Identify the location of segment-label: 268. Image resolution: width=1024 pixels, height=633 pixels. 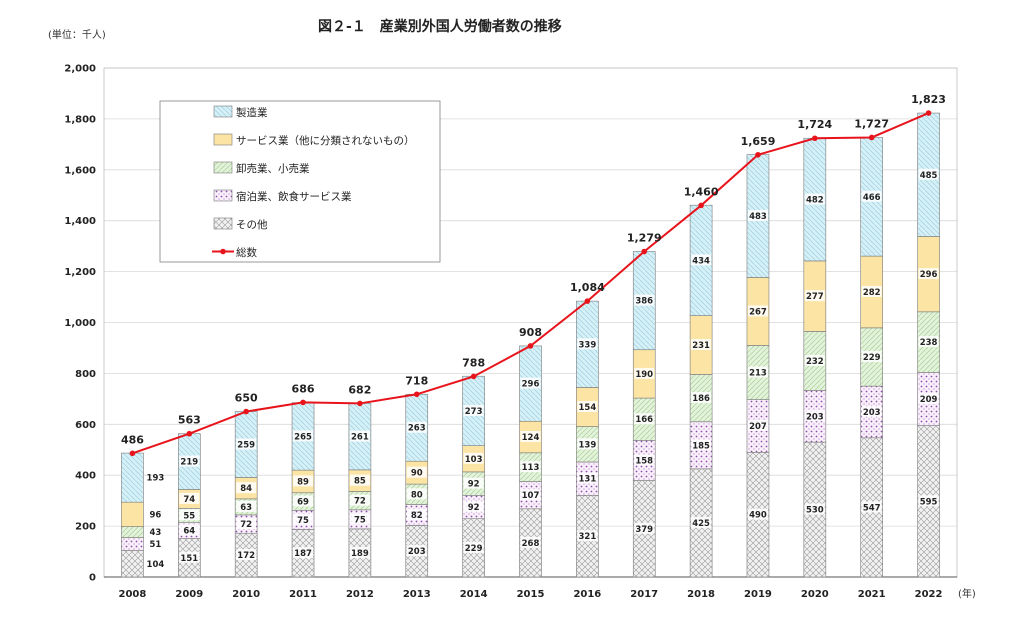
(531, 544).